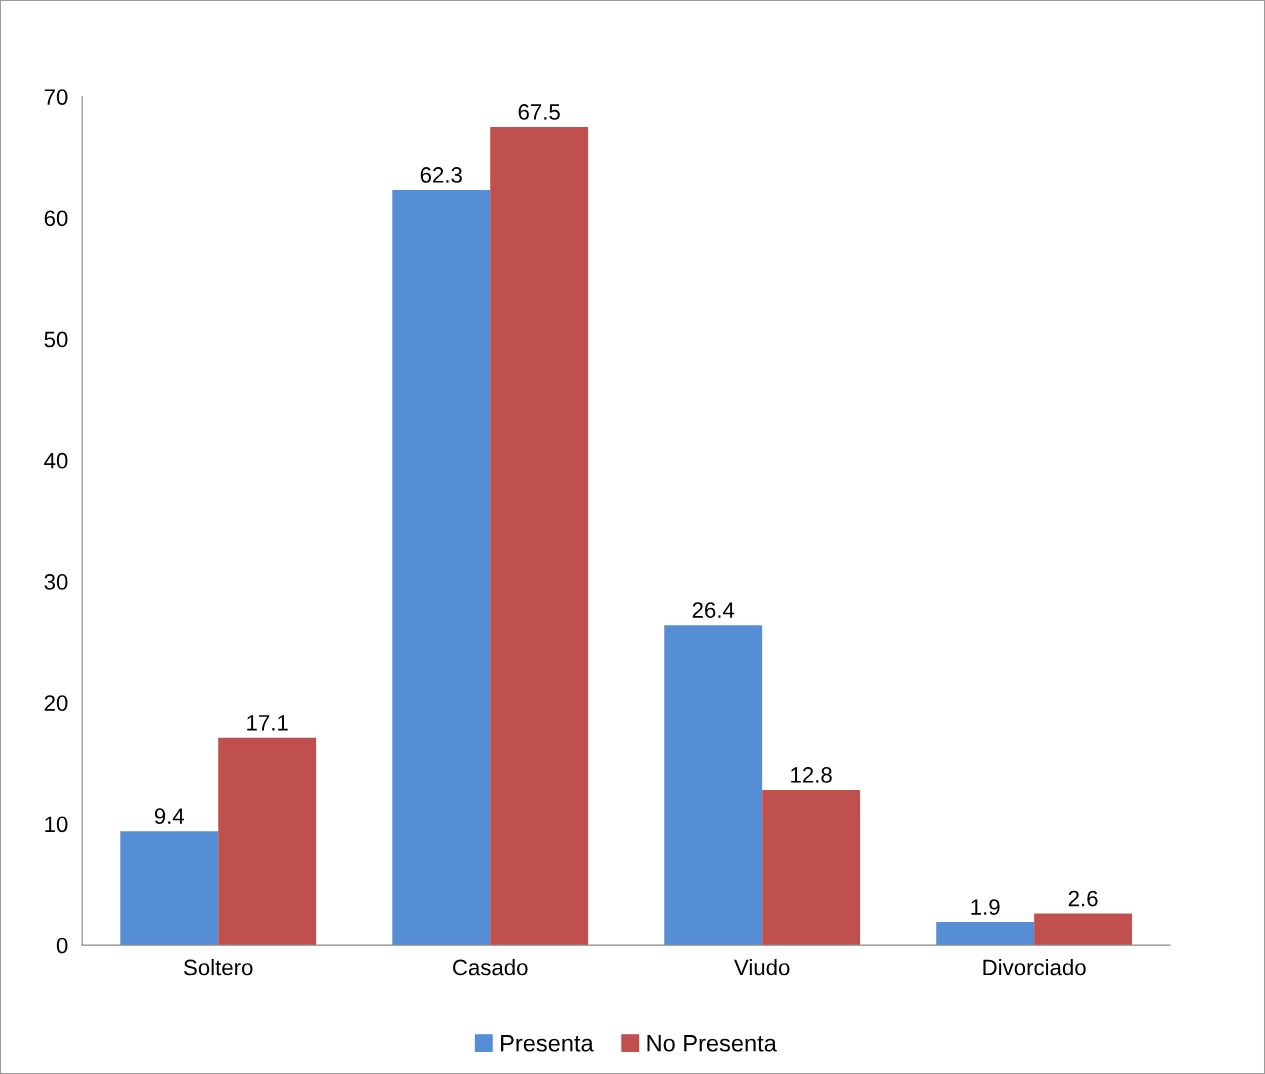 Image resolution: width=1265 pixels, height=1074 pixels. I want to click on data-label: 26.4, so click(713, 610).